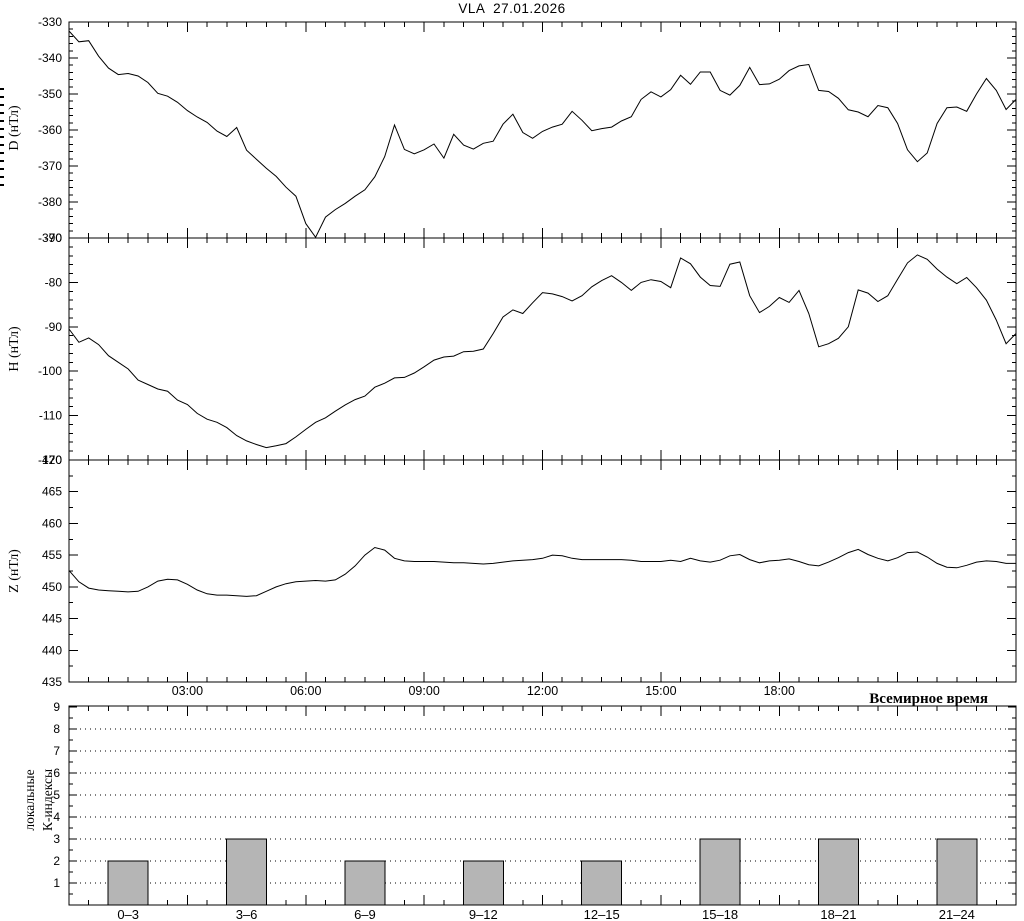 The image size is (1024, 921). What do you see at coordinates (50, 202) in the screenshot?
I see `y-tick-label: -380` at bounding box center [50, 202].